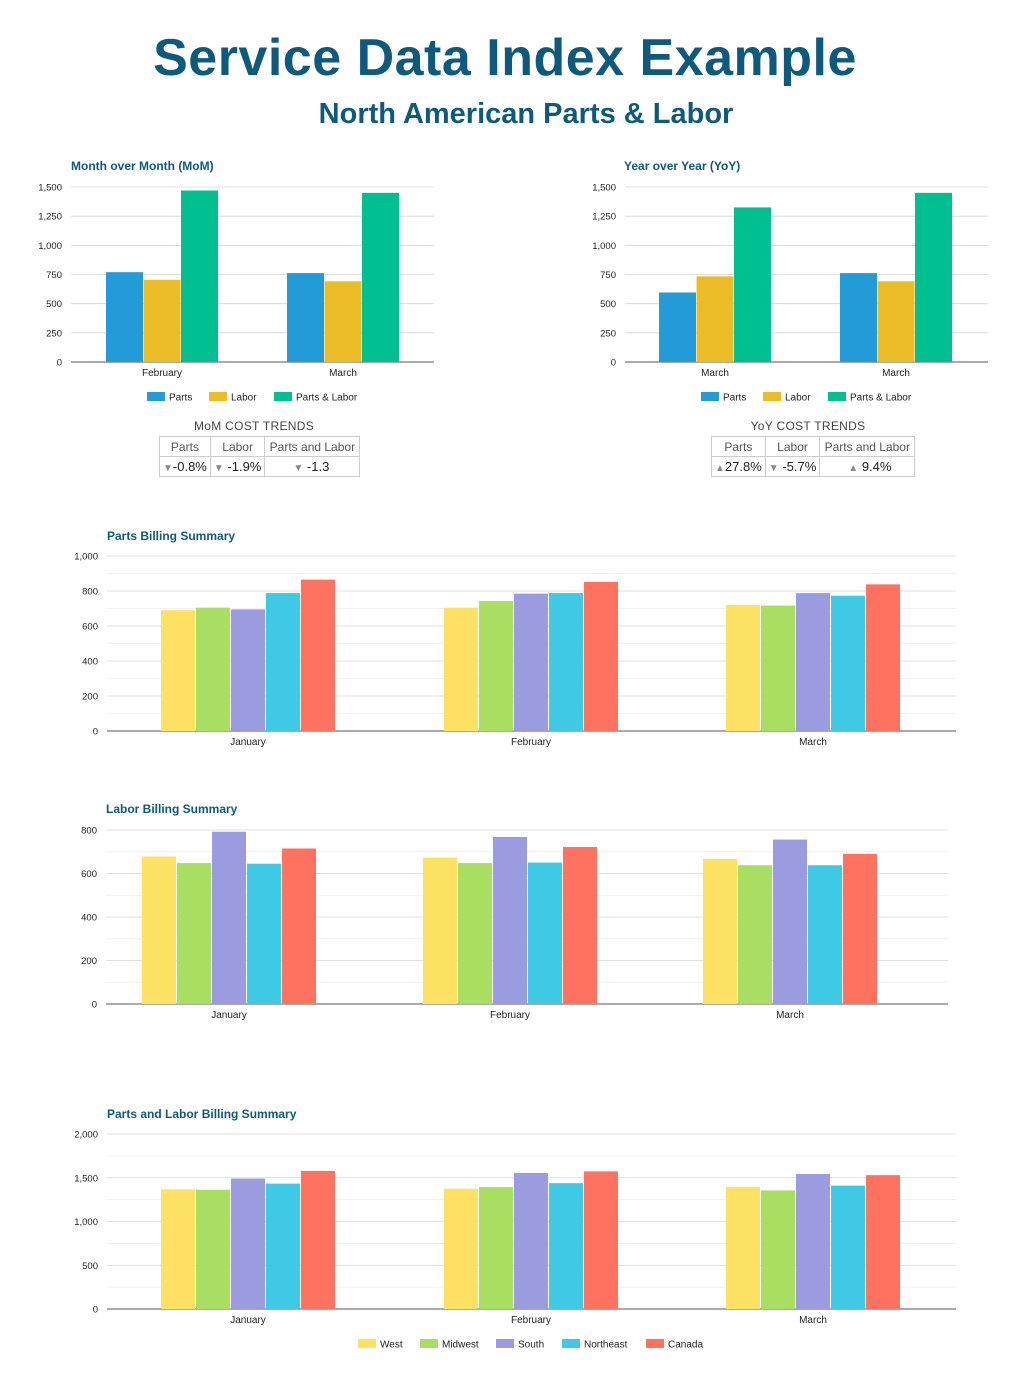 Image resolution: width=1024 pixels, height=1393 pixels. I want to click on y-tick-label: 250, so click(608, 333).